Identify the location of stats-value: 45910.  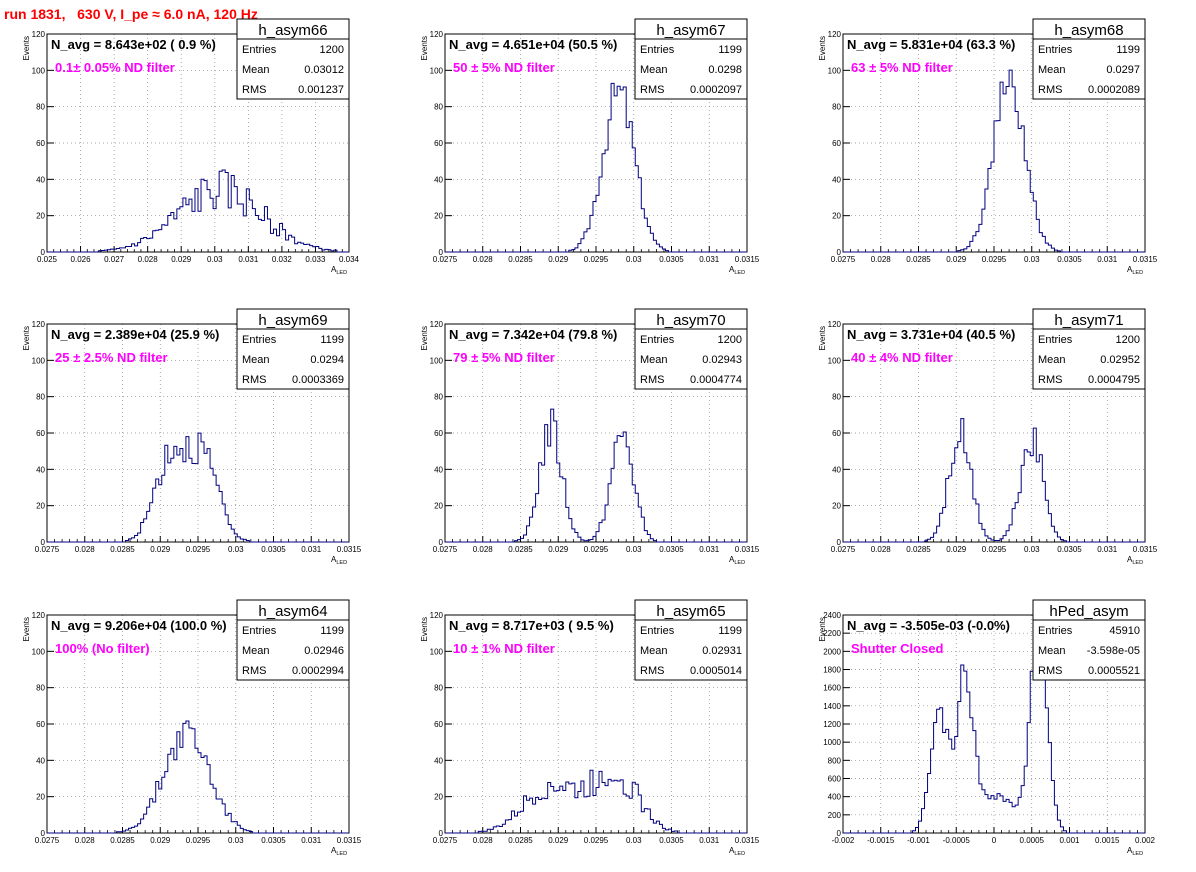
(1124, 631).